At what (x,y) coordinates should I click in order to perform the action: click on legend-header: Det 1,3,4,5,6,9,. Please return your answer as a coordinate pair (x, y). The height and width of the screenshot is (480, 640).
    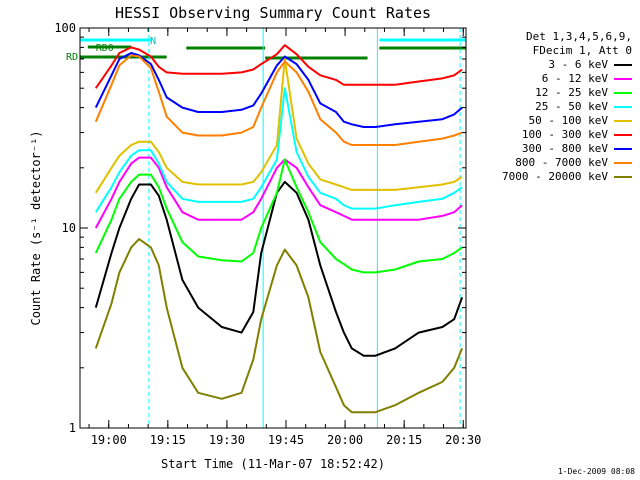
    Looking at the image, I should click on (579, 36).